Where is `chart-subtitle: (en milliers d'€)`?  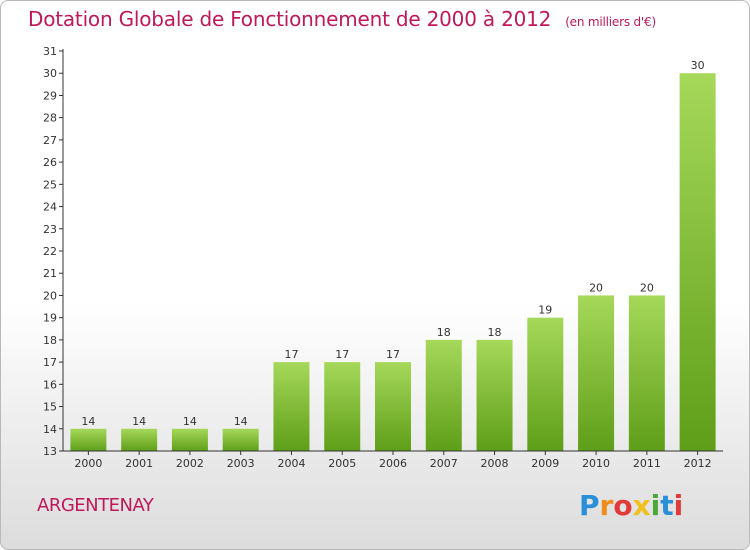 chart-subtitle: (en milliers d'€) is located at coordinates (610, 22).